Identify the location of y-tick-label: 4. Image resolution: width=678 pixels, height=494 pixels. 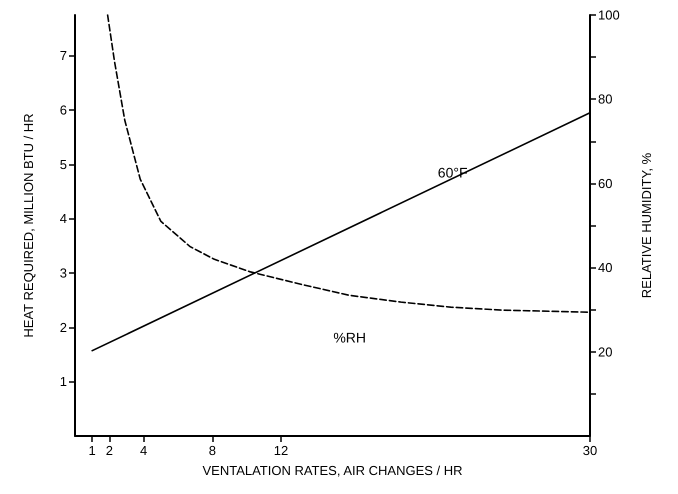
(63, 218).